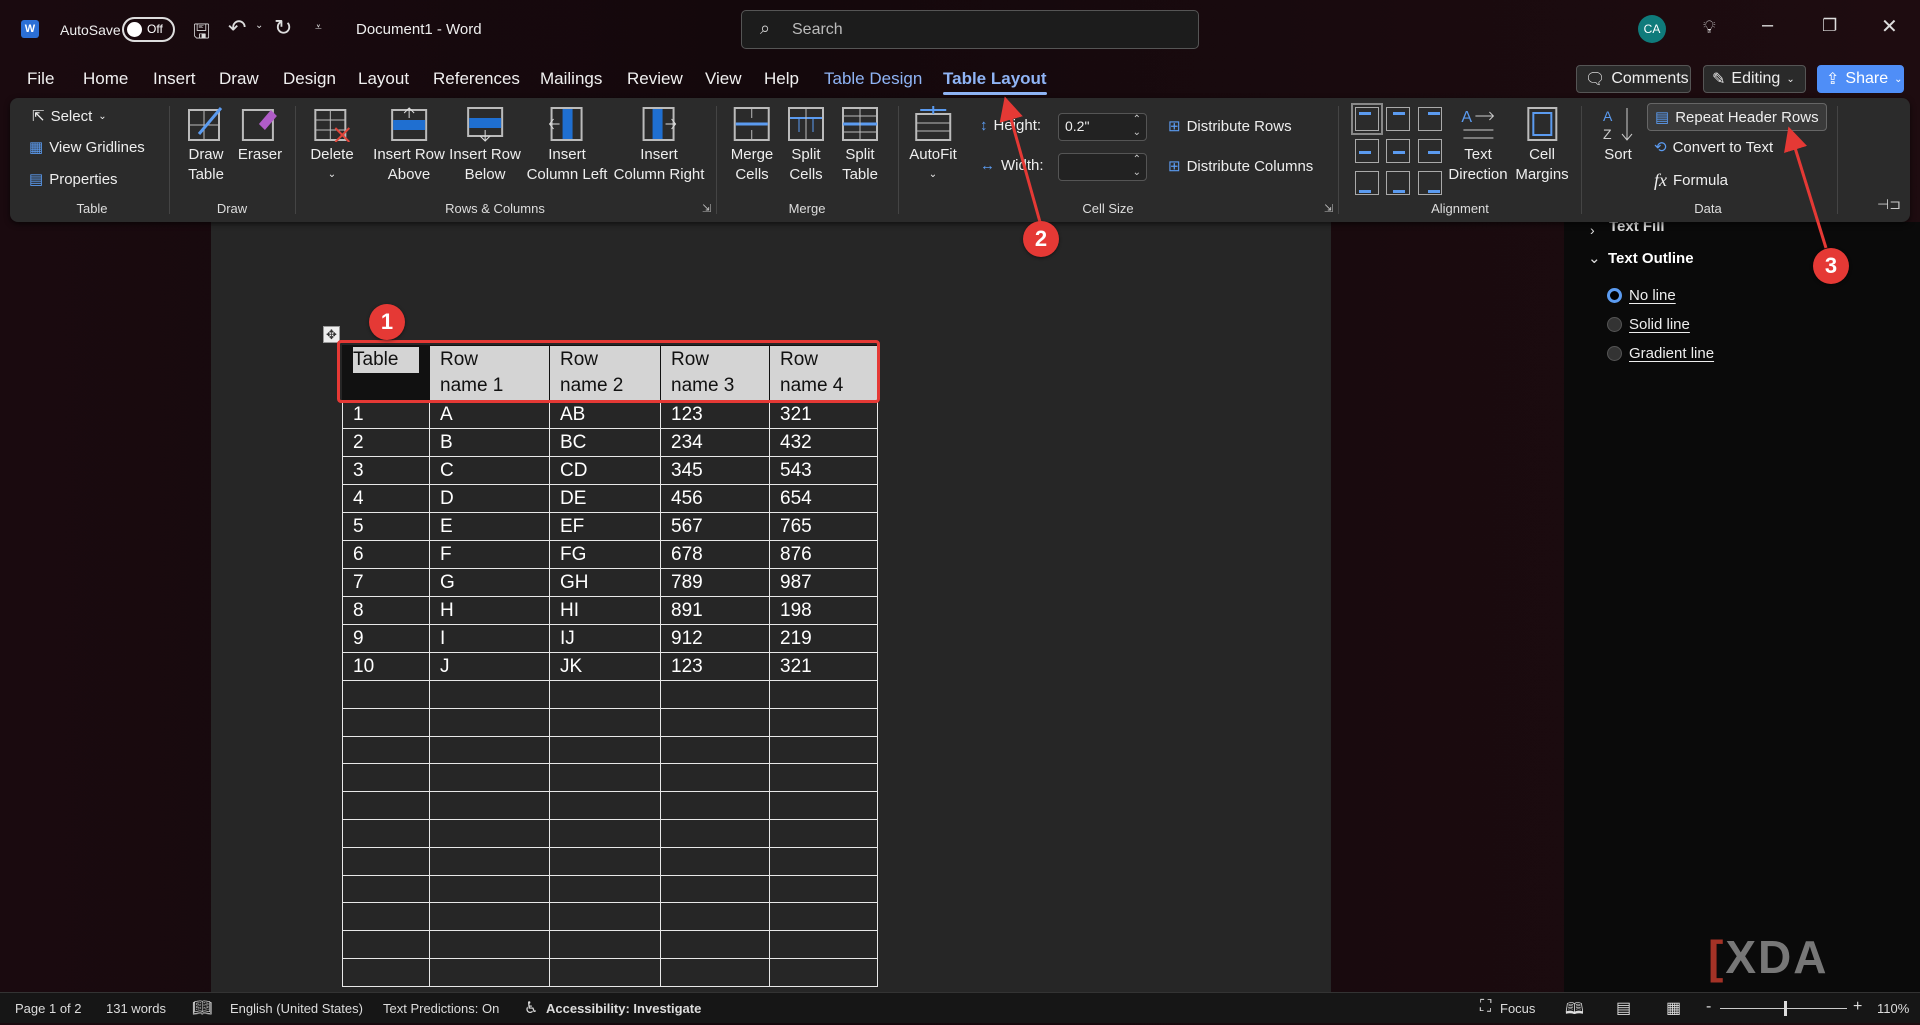  I want to click on text-direction-button: A Text Direction, so click(1477, 145).